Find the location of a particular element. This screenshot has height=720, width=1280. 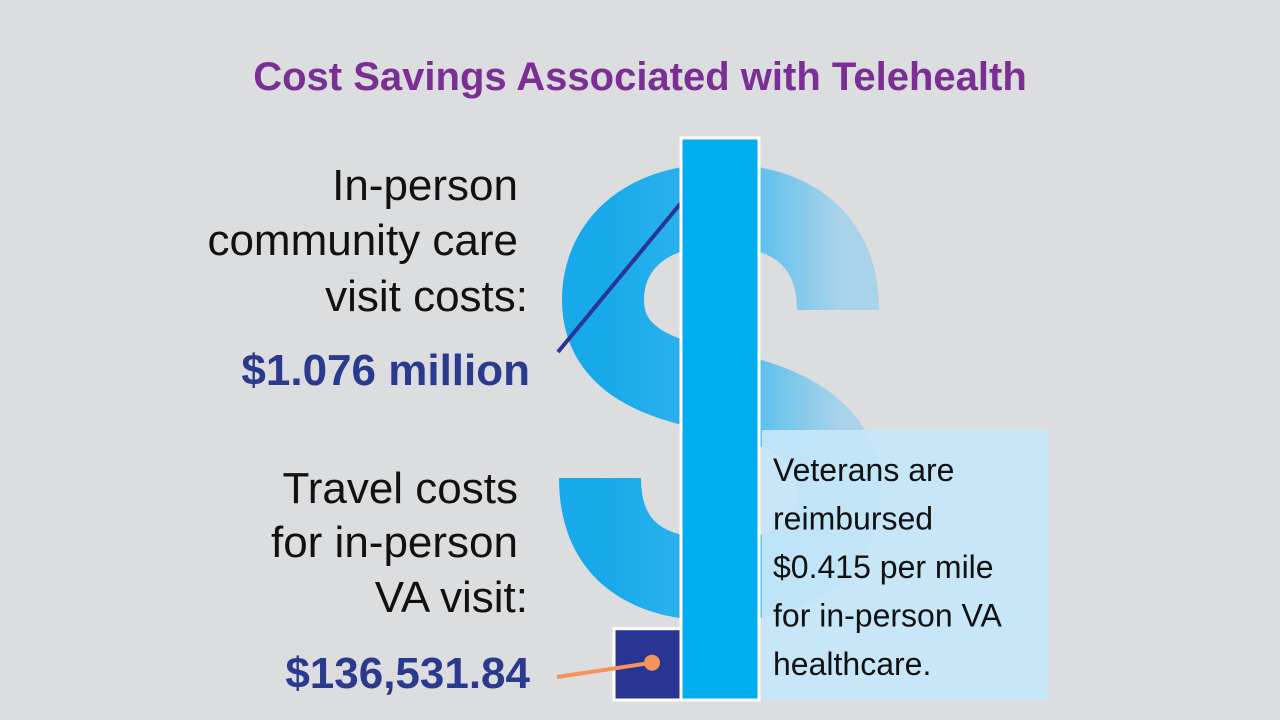

category-label: visit costs: is located at coordinates (426, 296).